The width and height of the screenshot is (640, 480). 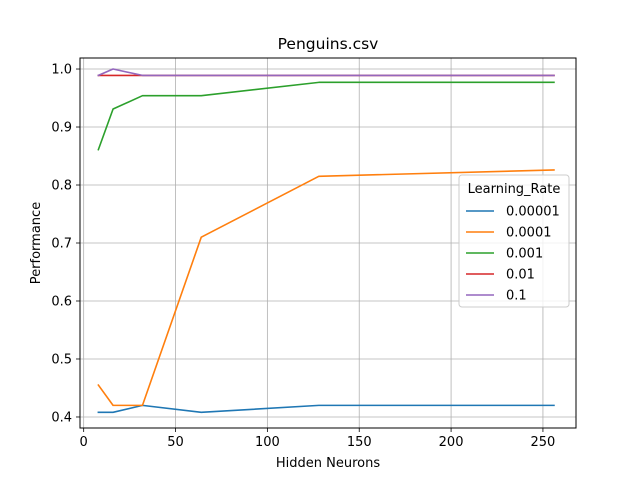 I want to click on x-axis-label: Hidden Neurons, so click(x=328, y=463).